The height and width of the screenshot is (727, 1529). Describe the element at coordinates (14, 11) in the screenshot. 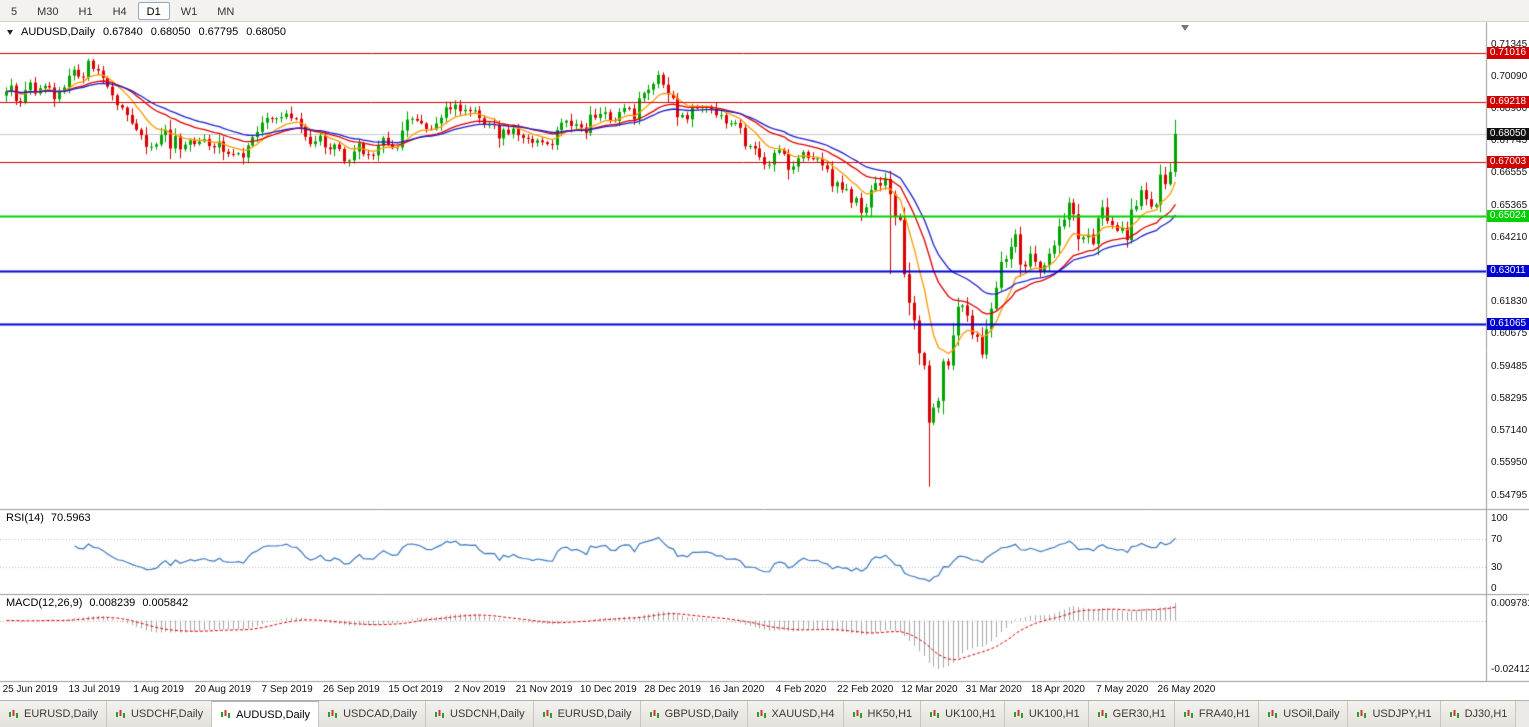

I see `timeframe-button-5: 5` at that location.